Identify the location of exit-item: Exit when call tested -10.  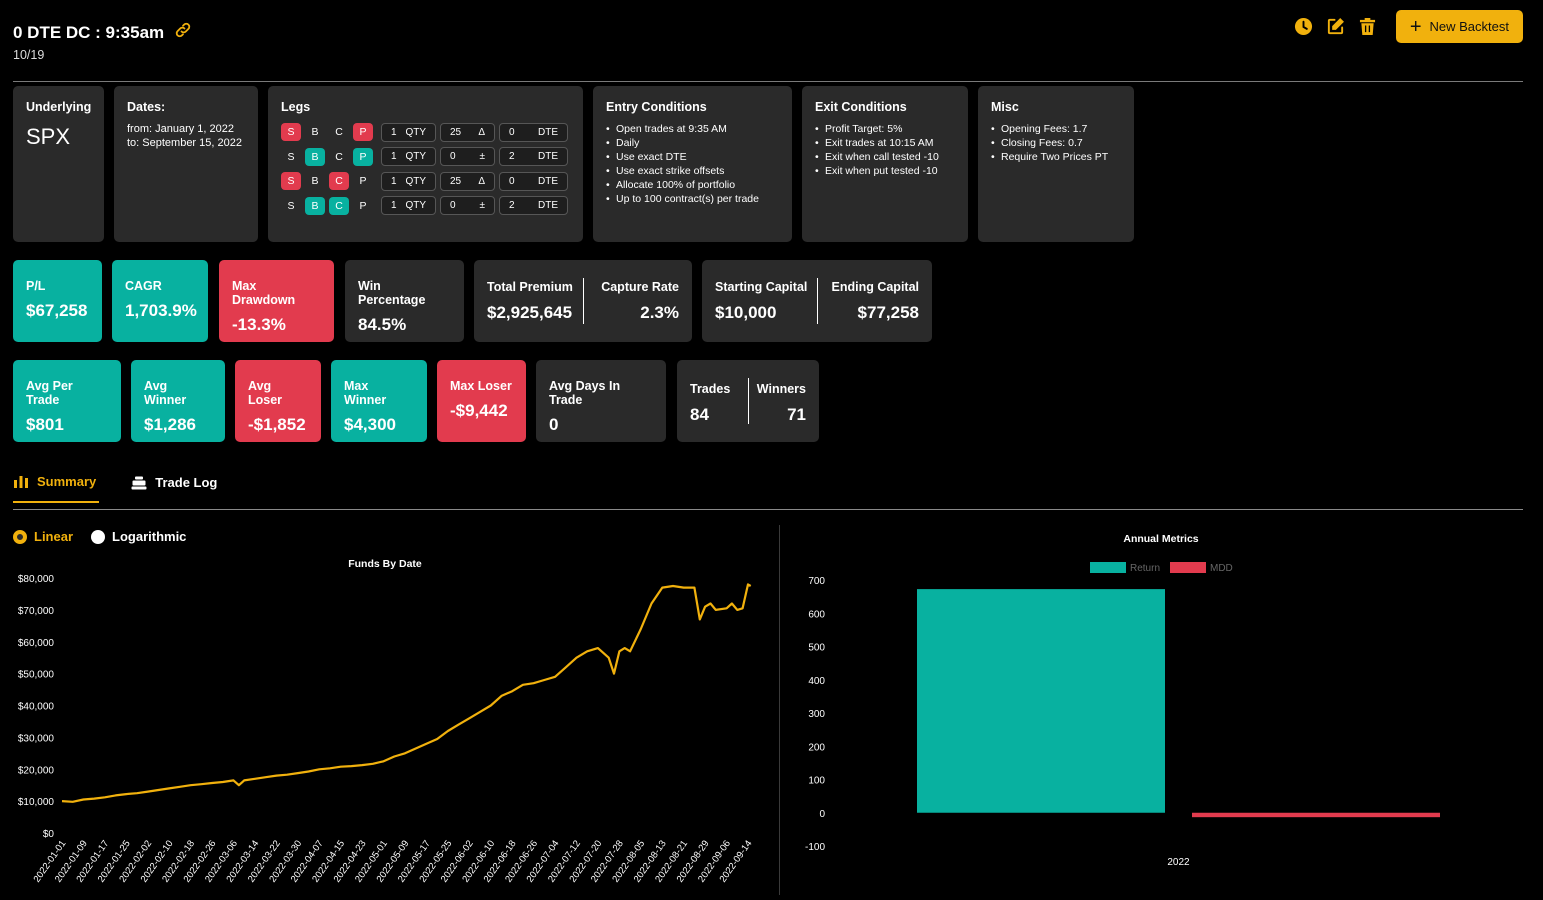
(885, 157).